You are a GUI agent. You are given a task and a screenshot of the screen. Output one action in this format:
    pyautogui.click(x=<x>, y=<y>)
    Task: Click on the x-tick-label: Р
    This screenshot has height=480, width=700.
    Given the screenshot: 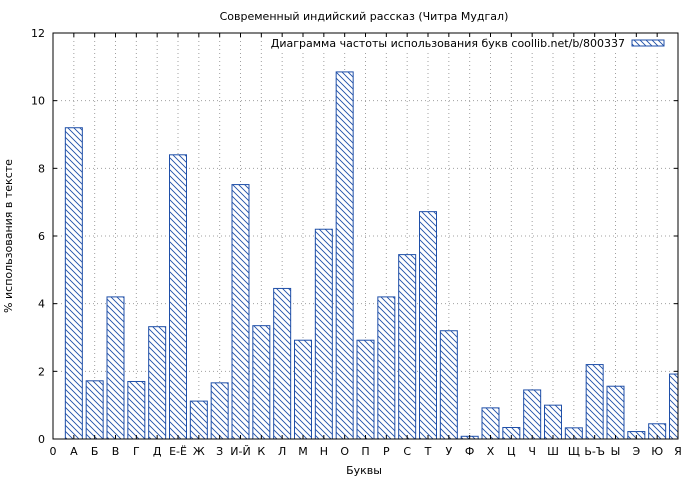 What is the action you would take?
    pyautogui.click(x=386, y=451)
    